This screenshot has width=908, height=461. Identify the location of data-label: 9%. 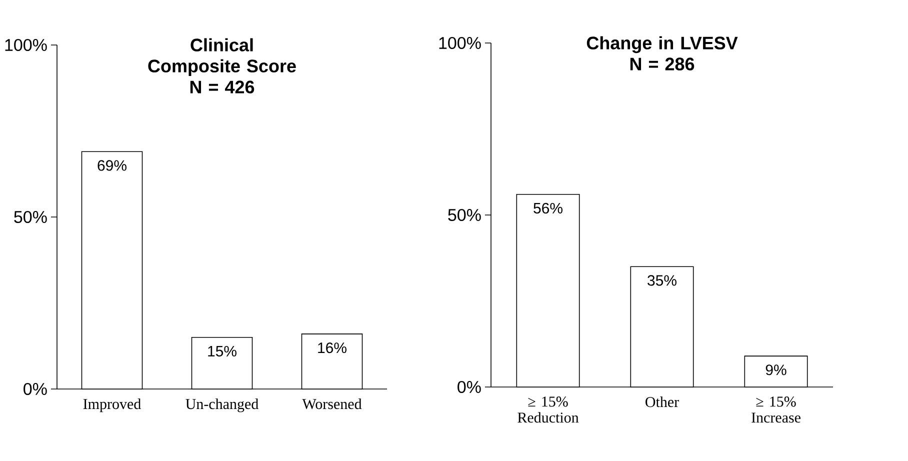
(776, 370).